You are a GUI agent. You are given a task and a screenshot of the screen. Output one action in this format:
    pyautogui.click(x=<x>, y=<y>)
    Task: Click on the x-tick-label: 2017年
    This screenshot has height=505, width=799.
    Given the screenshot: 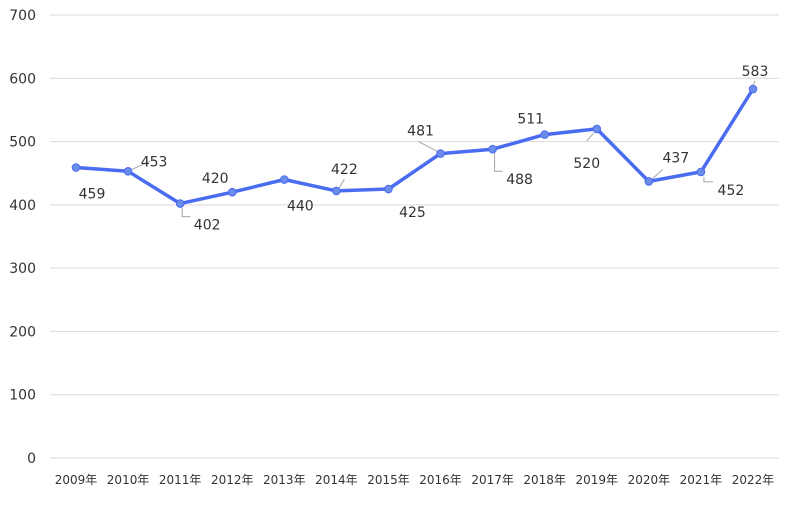 What is the action you would take?
    pyautogui.click(x=492, y=480)
    